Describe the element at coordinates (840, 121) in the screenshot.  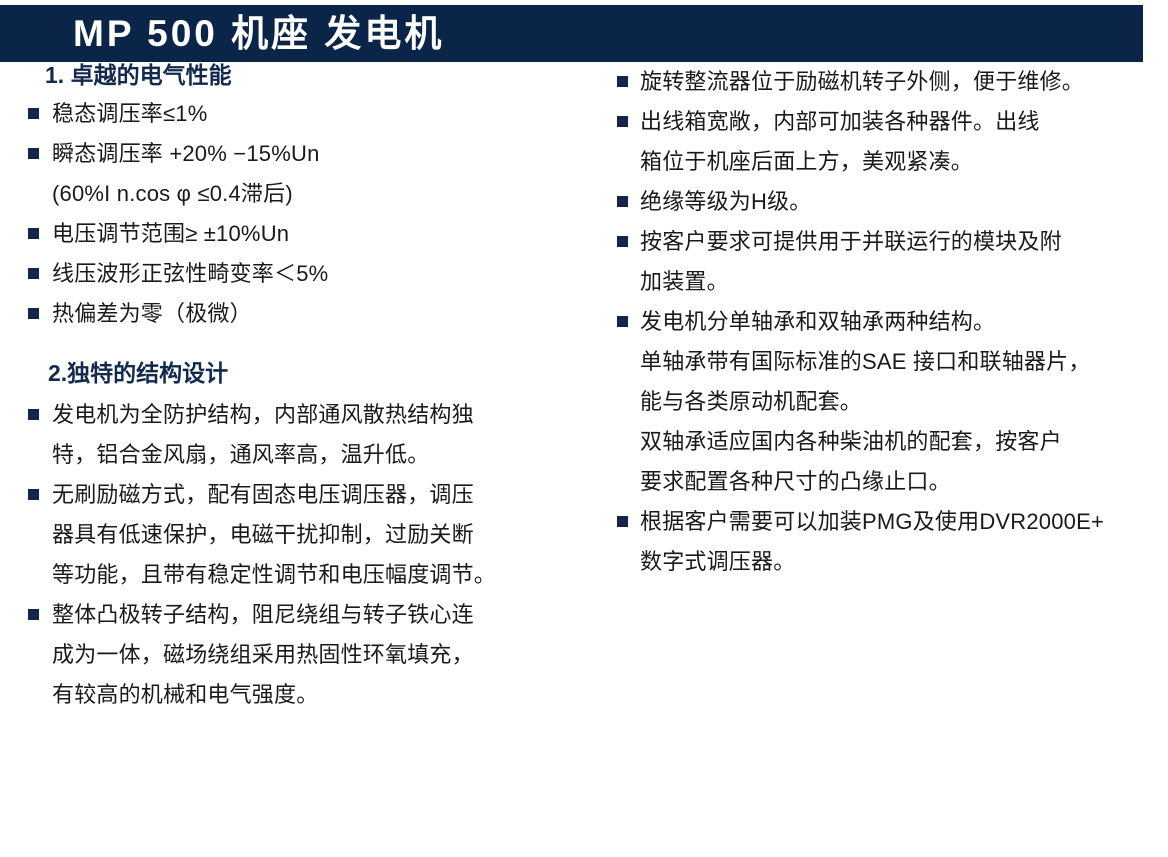
I see `bullet-line: 出线箱宽敞，内部可加装各种器件。出线` at that location.